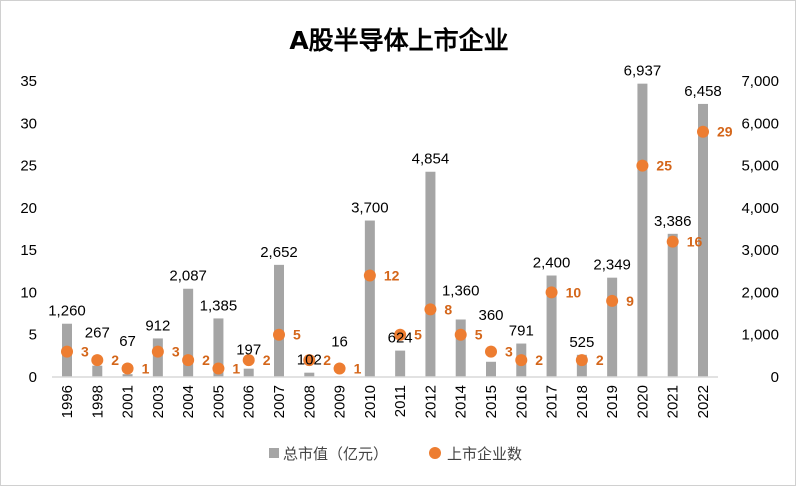 The image size is (796, 487). What do you see at coordinates (521, 401) in the screenshot?
I see `x-axis-tick: 2016` at bounding box center [521, 401].